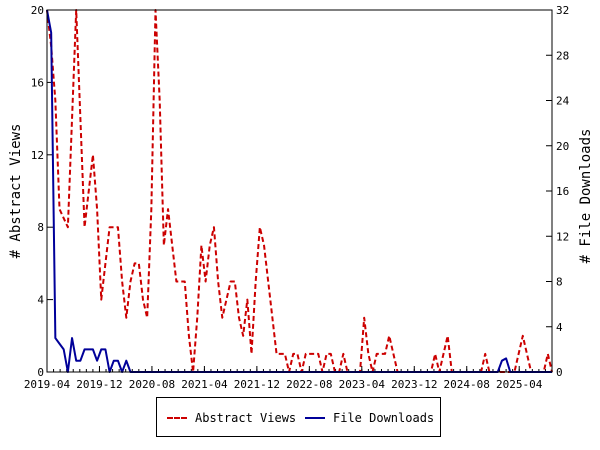 Image resolution: width=600 pixels, height=450 pixels. What do you see at coordinates (47, 384) in the screenshot?
I see `x-tick-label: 2019-04` at bounding box center [47, 384].